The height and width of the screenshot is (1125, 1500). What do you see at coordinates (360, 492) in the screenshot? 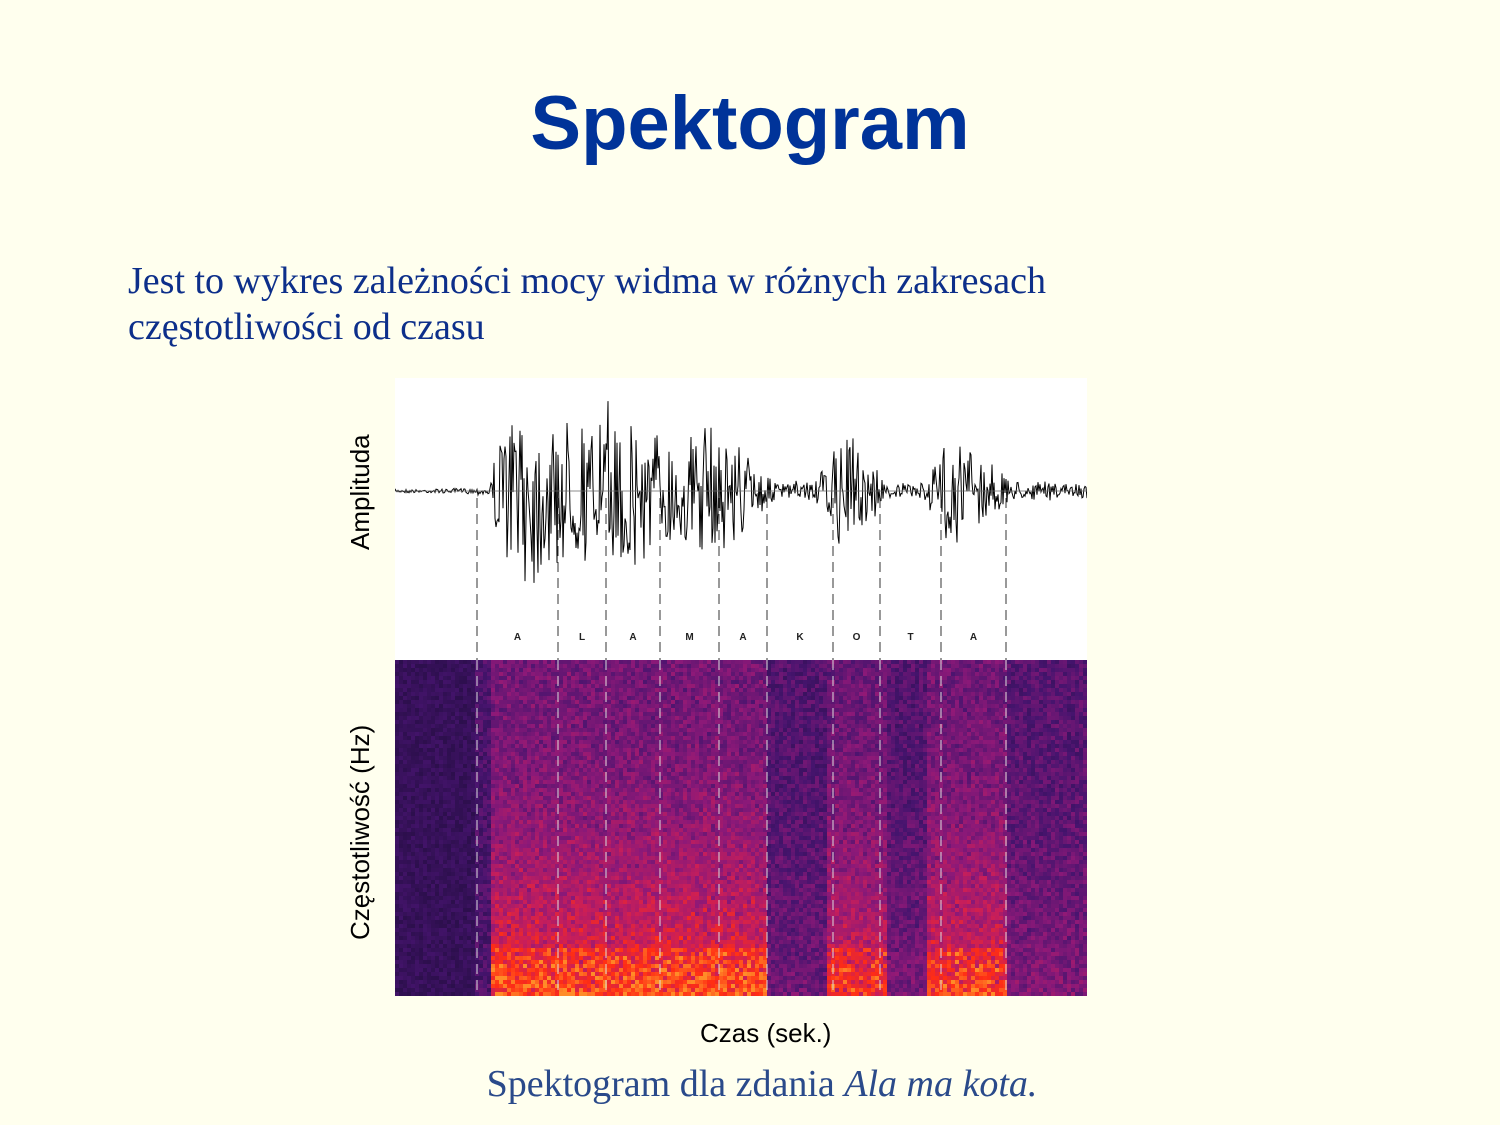
I see `amplitude-axis-label: Amplituda` at bounding box center [360, 492].